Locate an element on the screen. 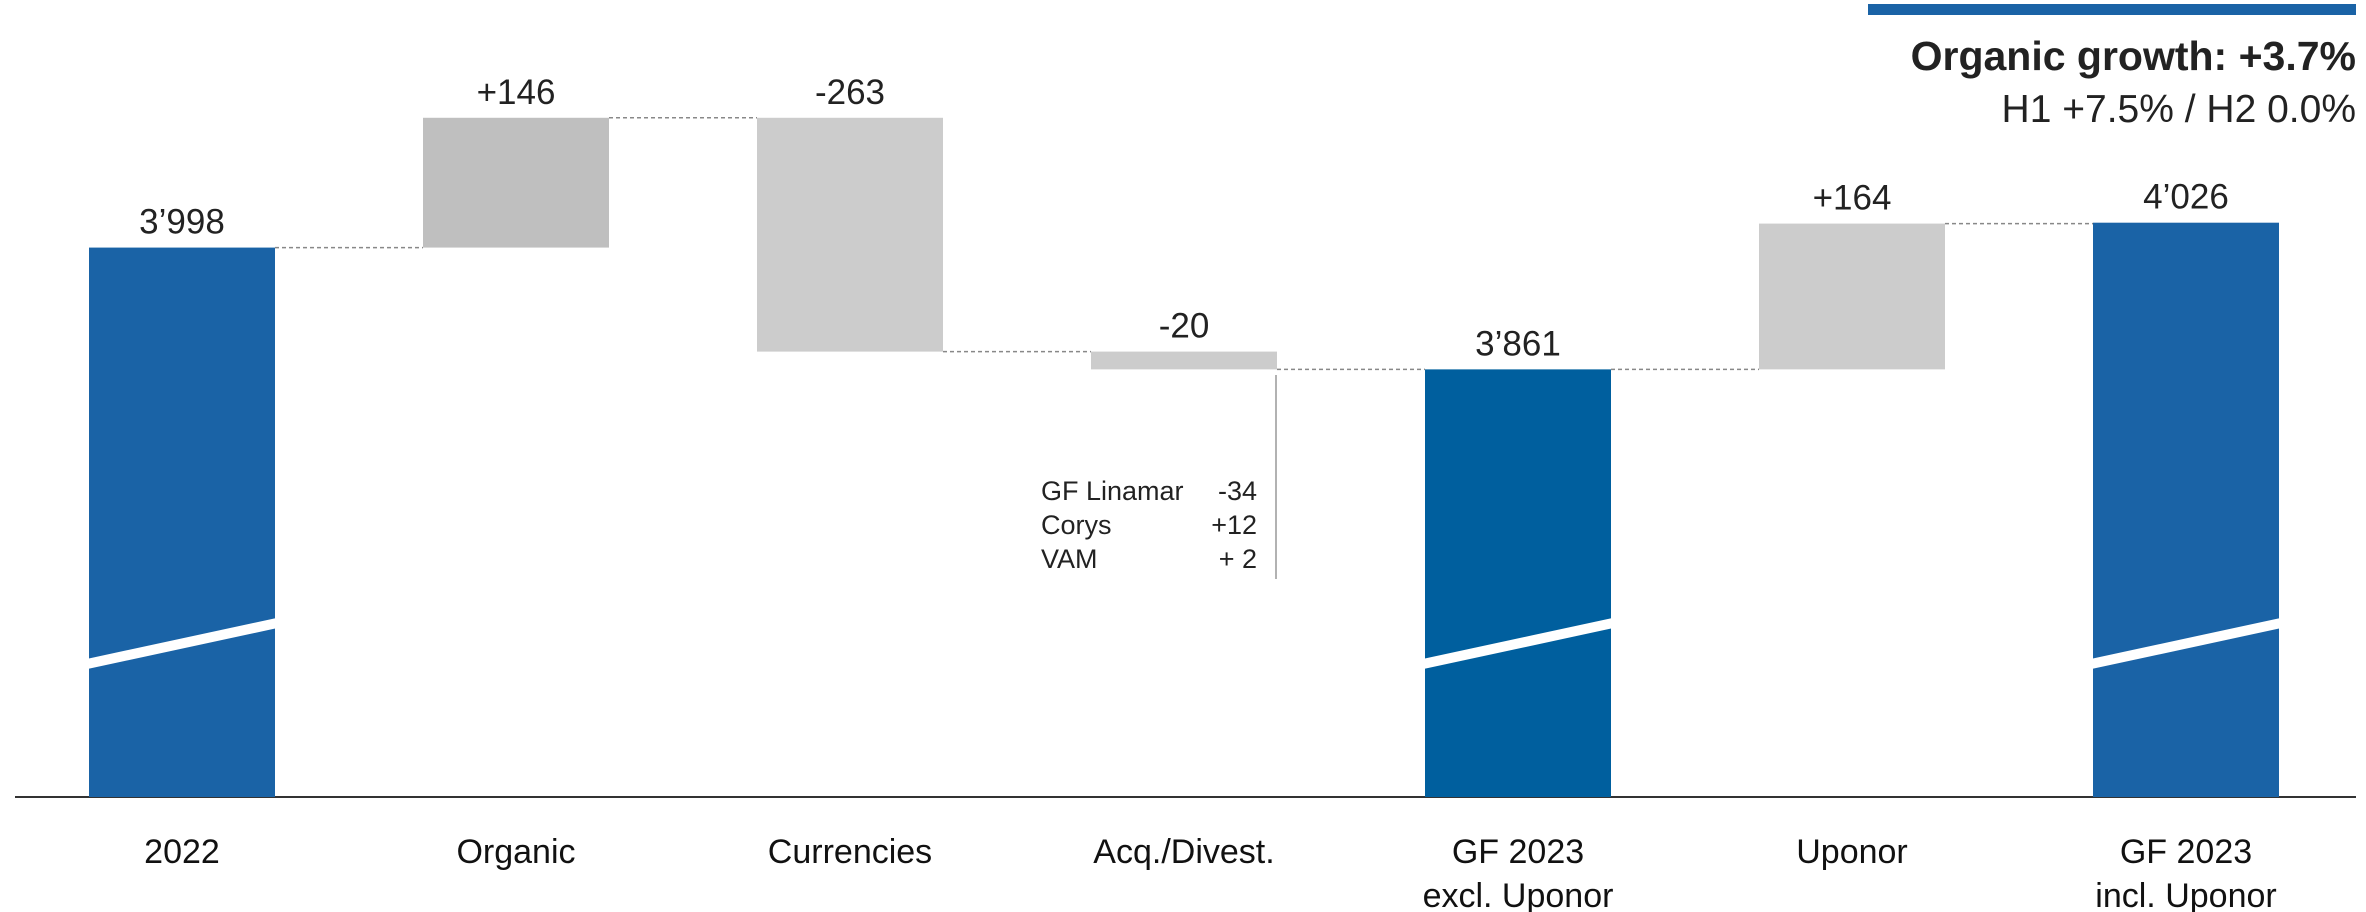  breakdown-name: GF Linamar is located at coordinates (1112, 491).